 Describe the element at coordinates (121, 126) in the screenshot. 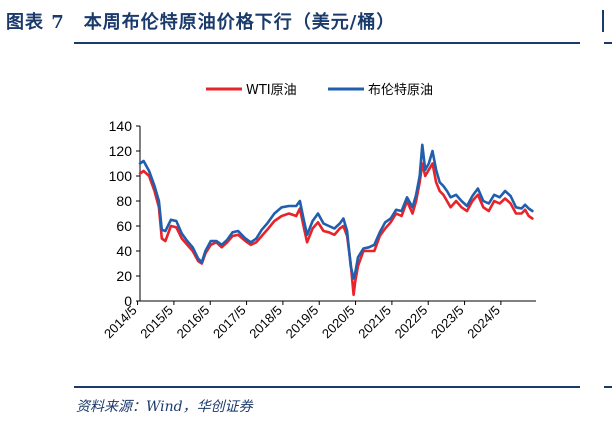

I see `y-tick-label-7: 140` at that location.